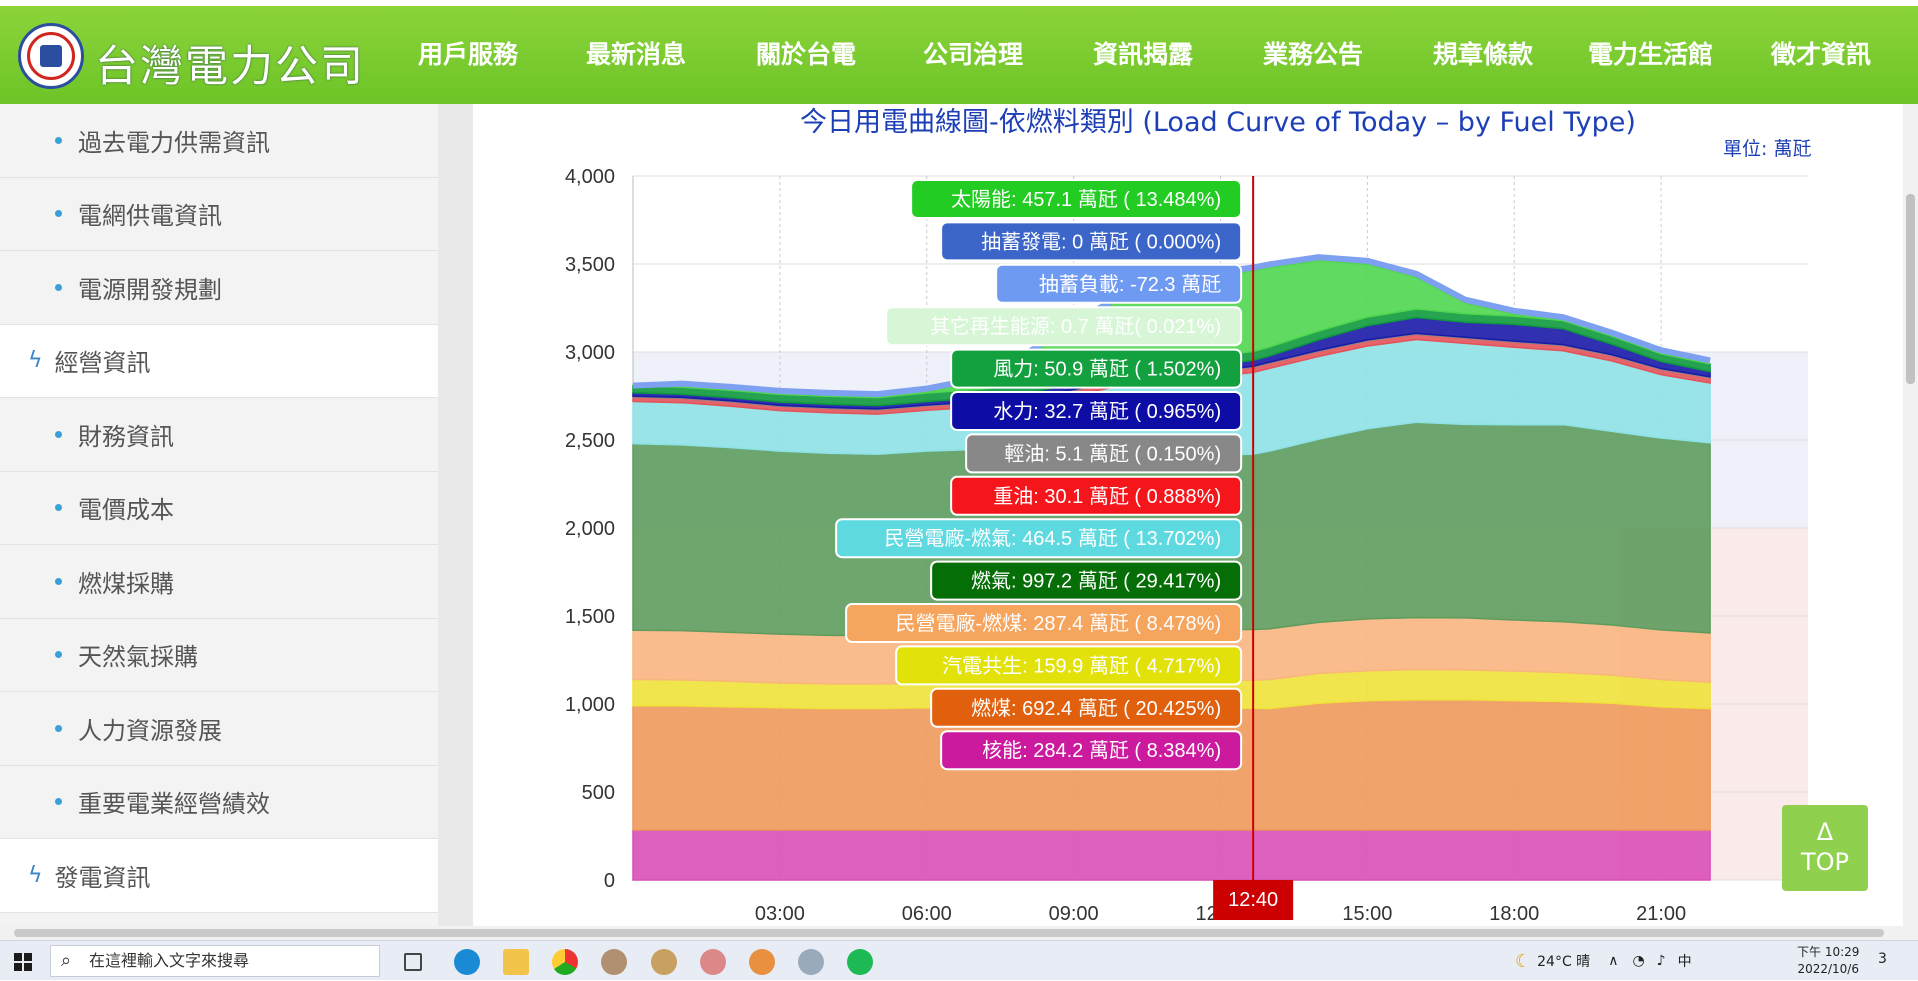 The height and width of the screenshot is (981, 1918). I want to click on y-tick-label: 1,500, so click(590, 617).